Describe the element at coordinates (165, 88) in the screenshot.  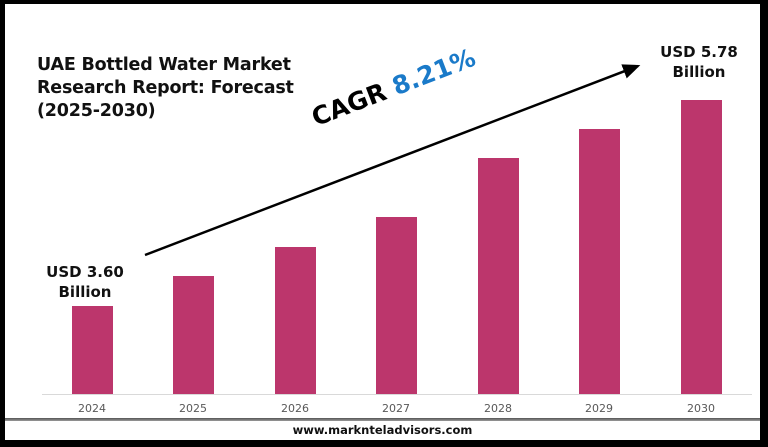
I see `title-line-2: Research Report: Forecast` at that location.